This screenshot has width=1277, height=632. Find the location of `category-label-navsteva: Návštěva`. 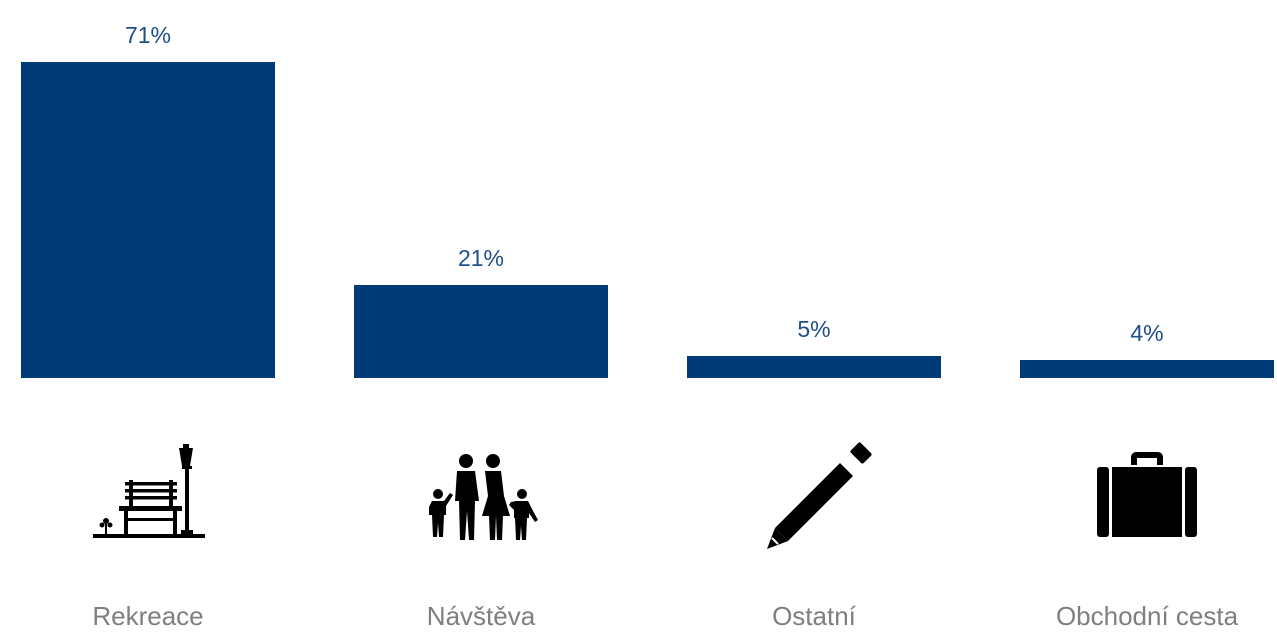

category-label-navsteva: Návštěva is located at coordinates (481, 616).